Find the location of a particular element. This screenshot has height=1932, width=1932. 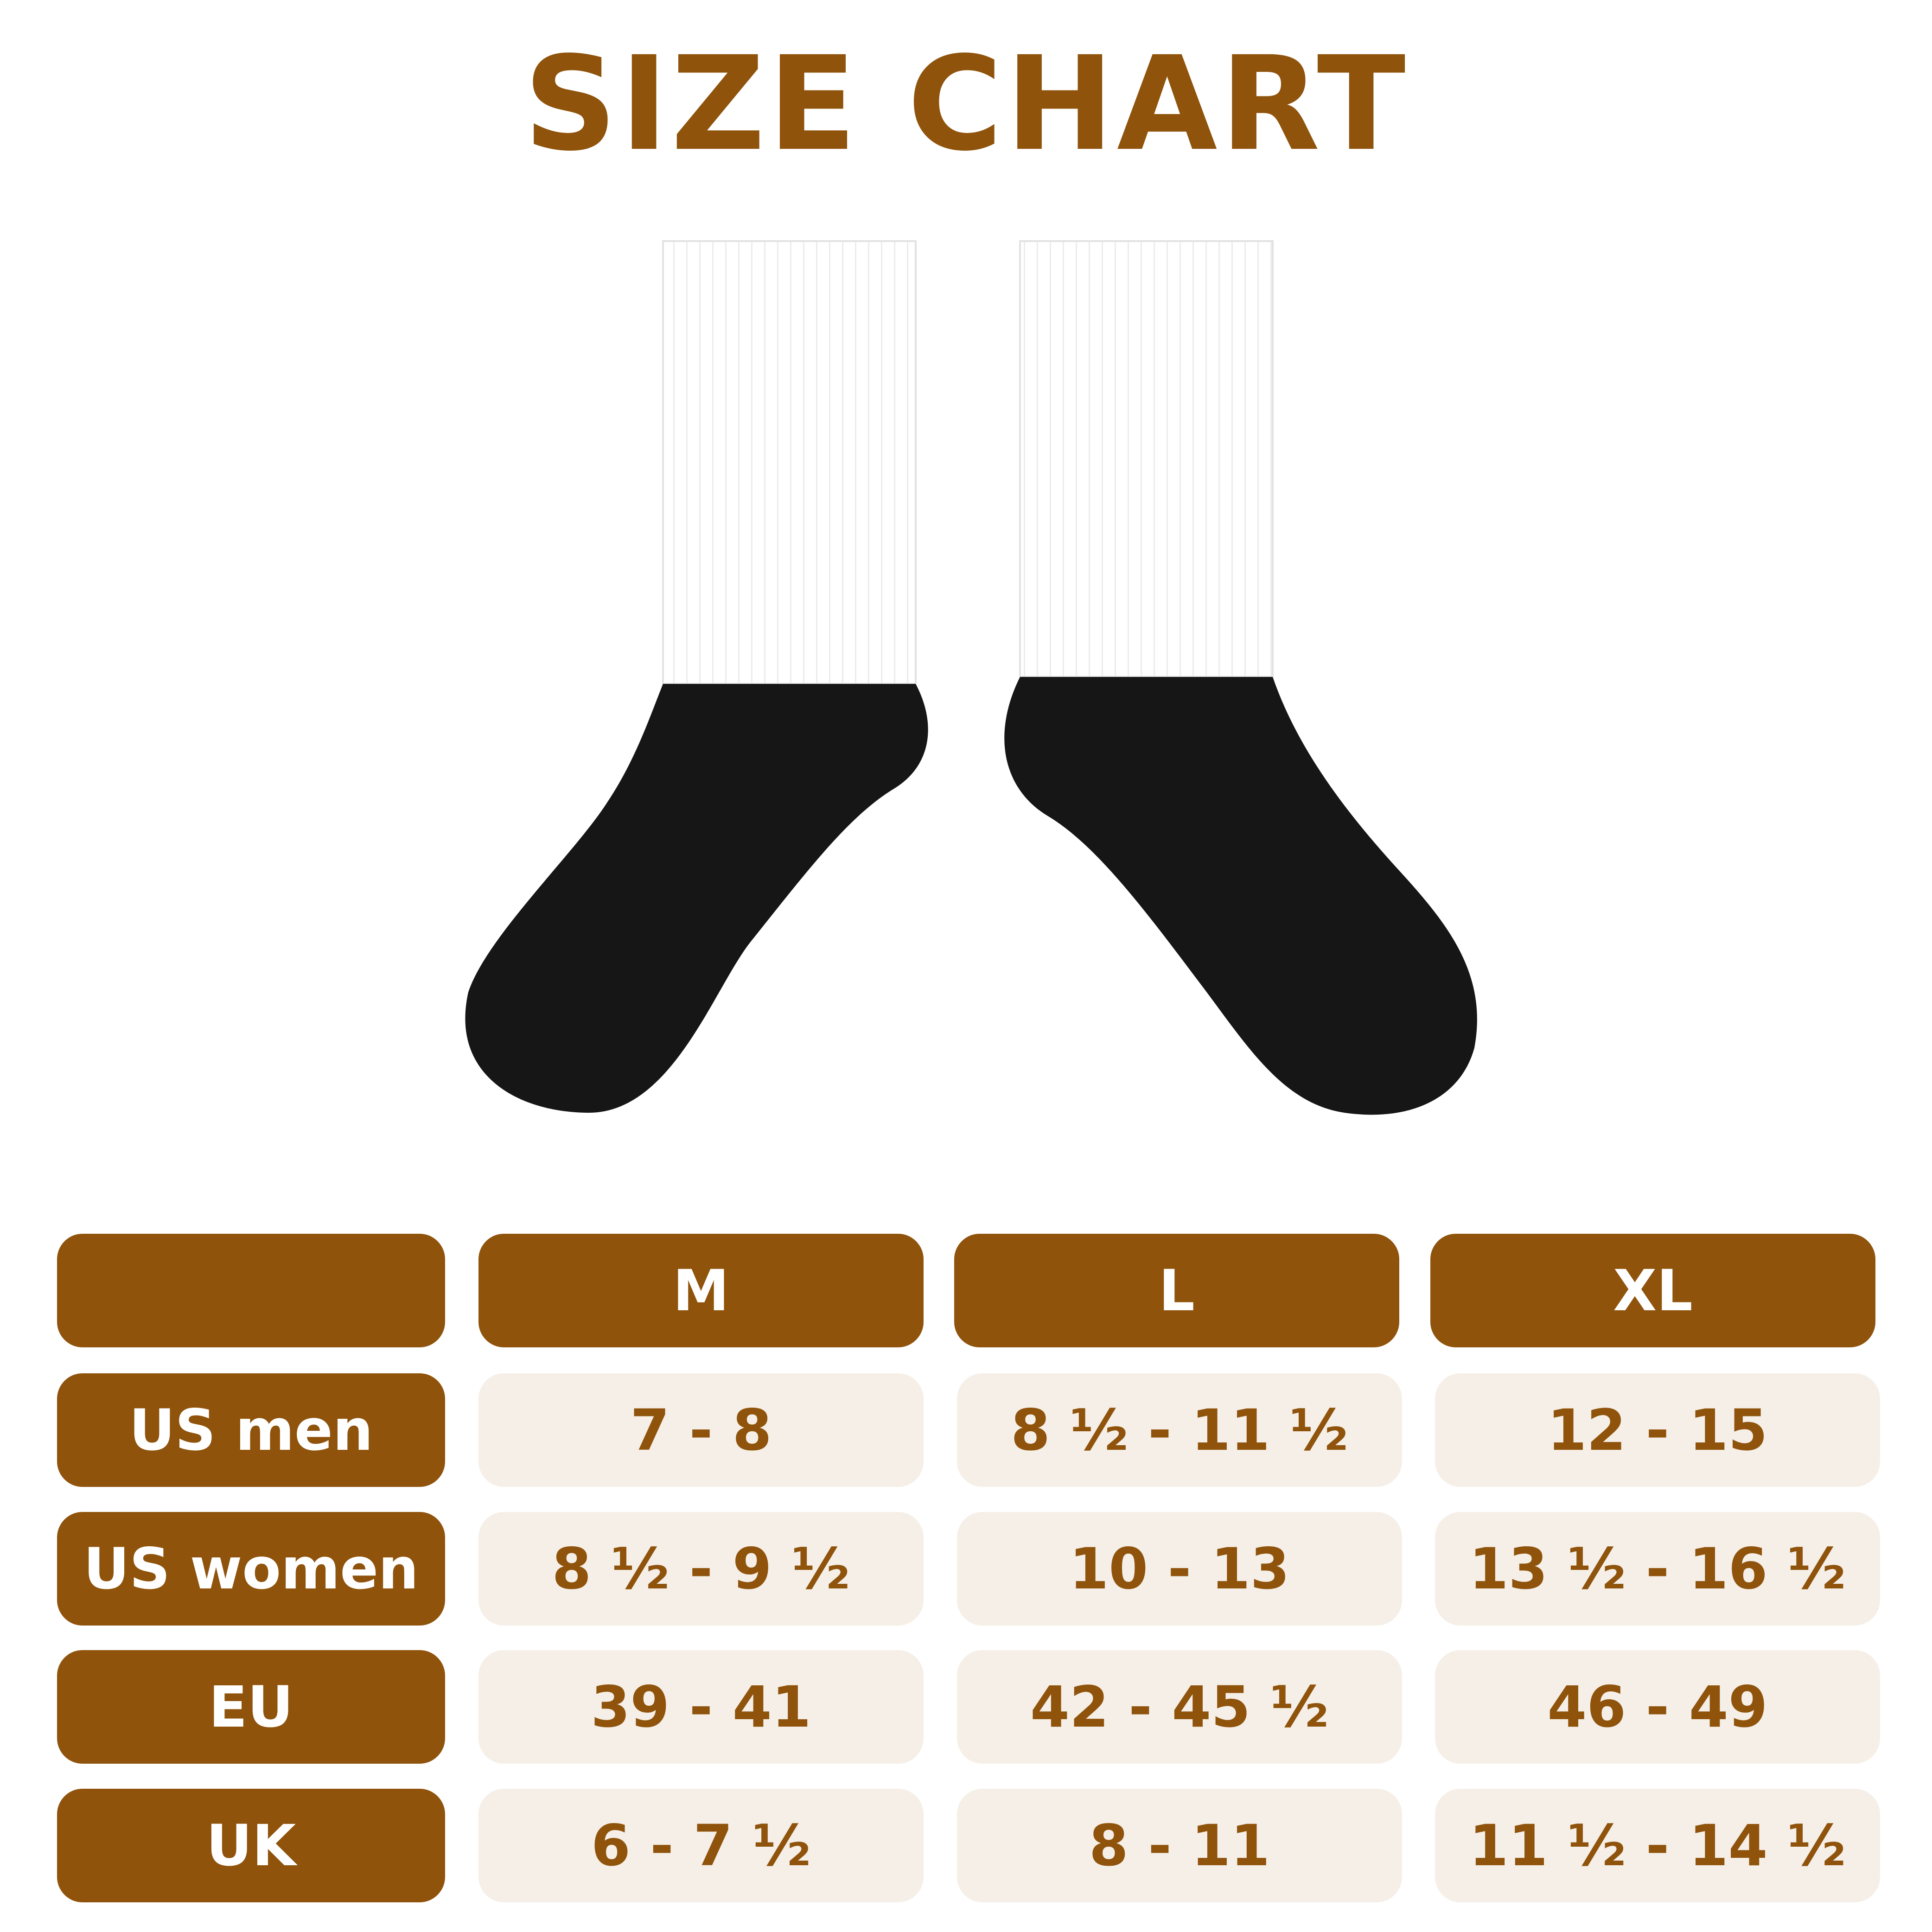

row-label-uk: UK is located at coordinates (251, 1846).